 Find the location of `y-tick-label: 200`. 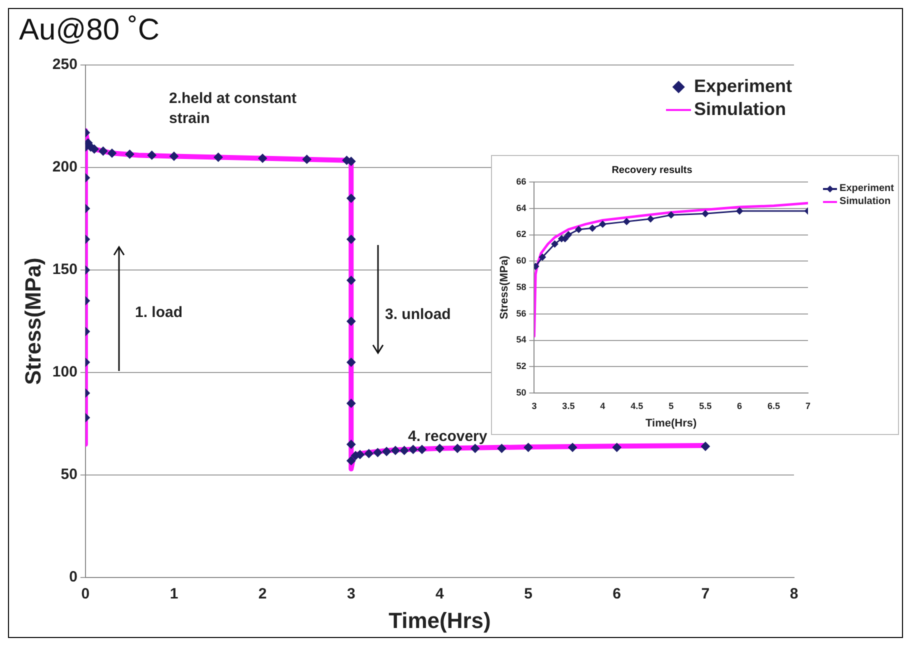

y-tick-label: 200 is located at coordinates (65, 167).